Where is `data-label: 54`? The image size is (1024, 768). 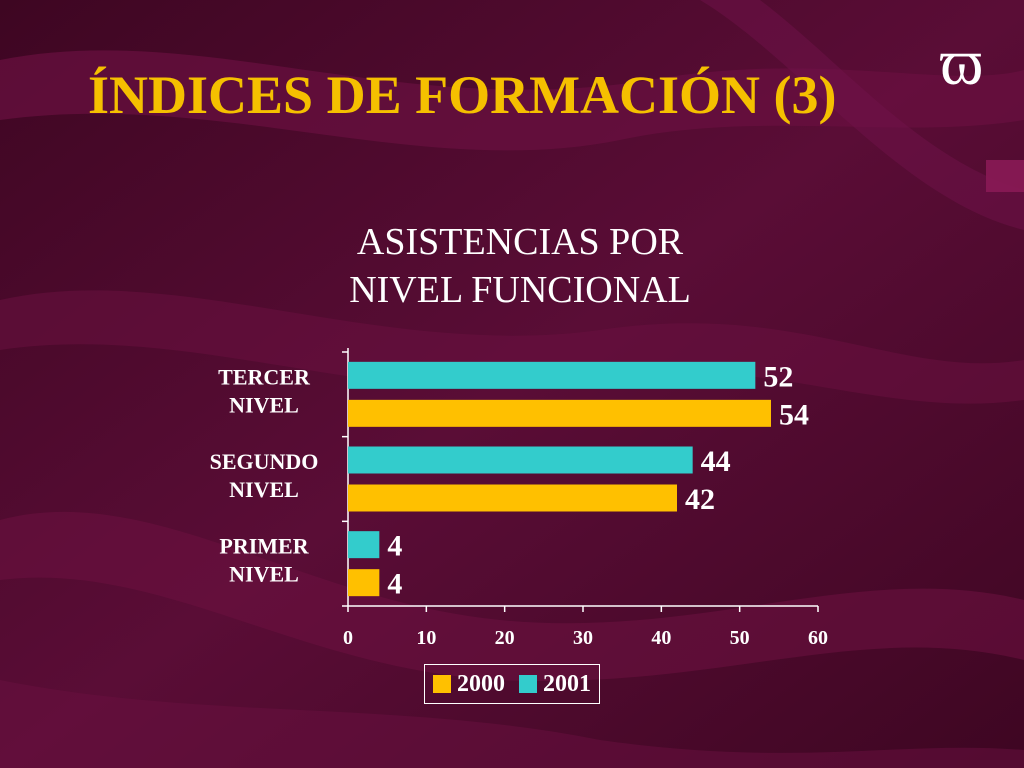
data-label: 54 is located at coordinates (794, 414).